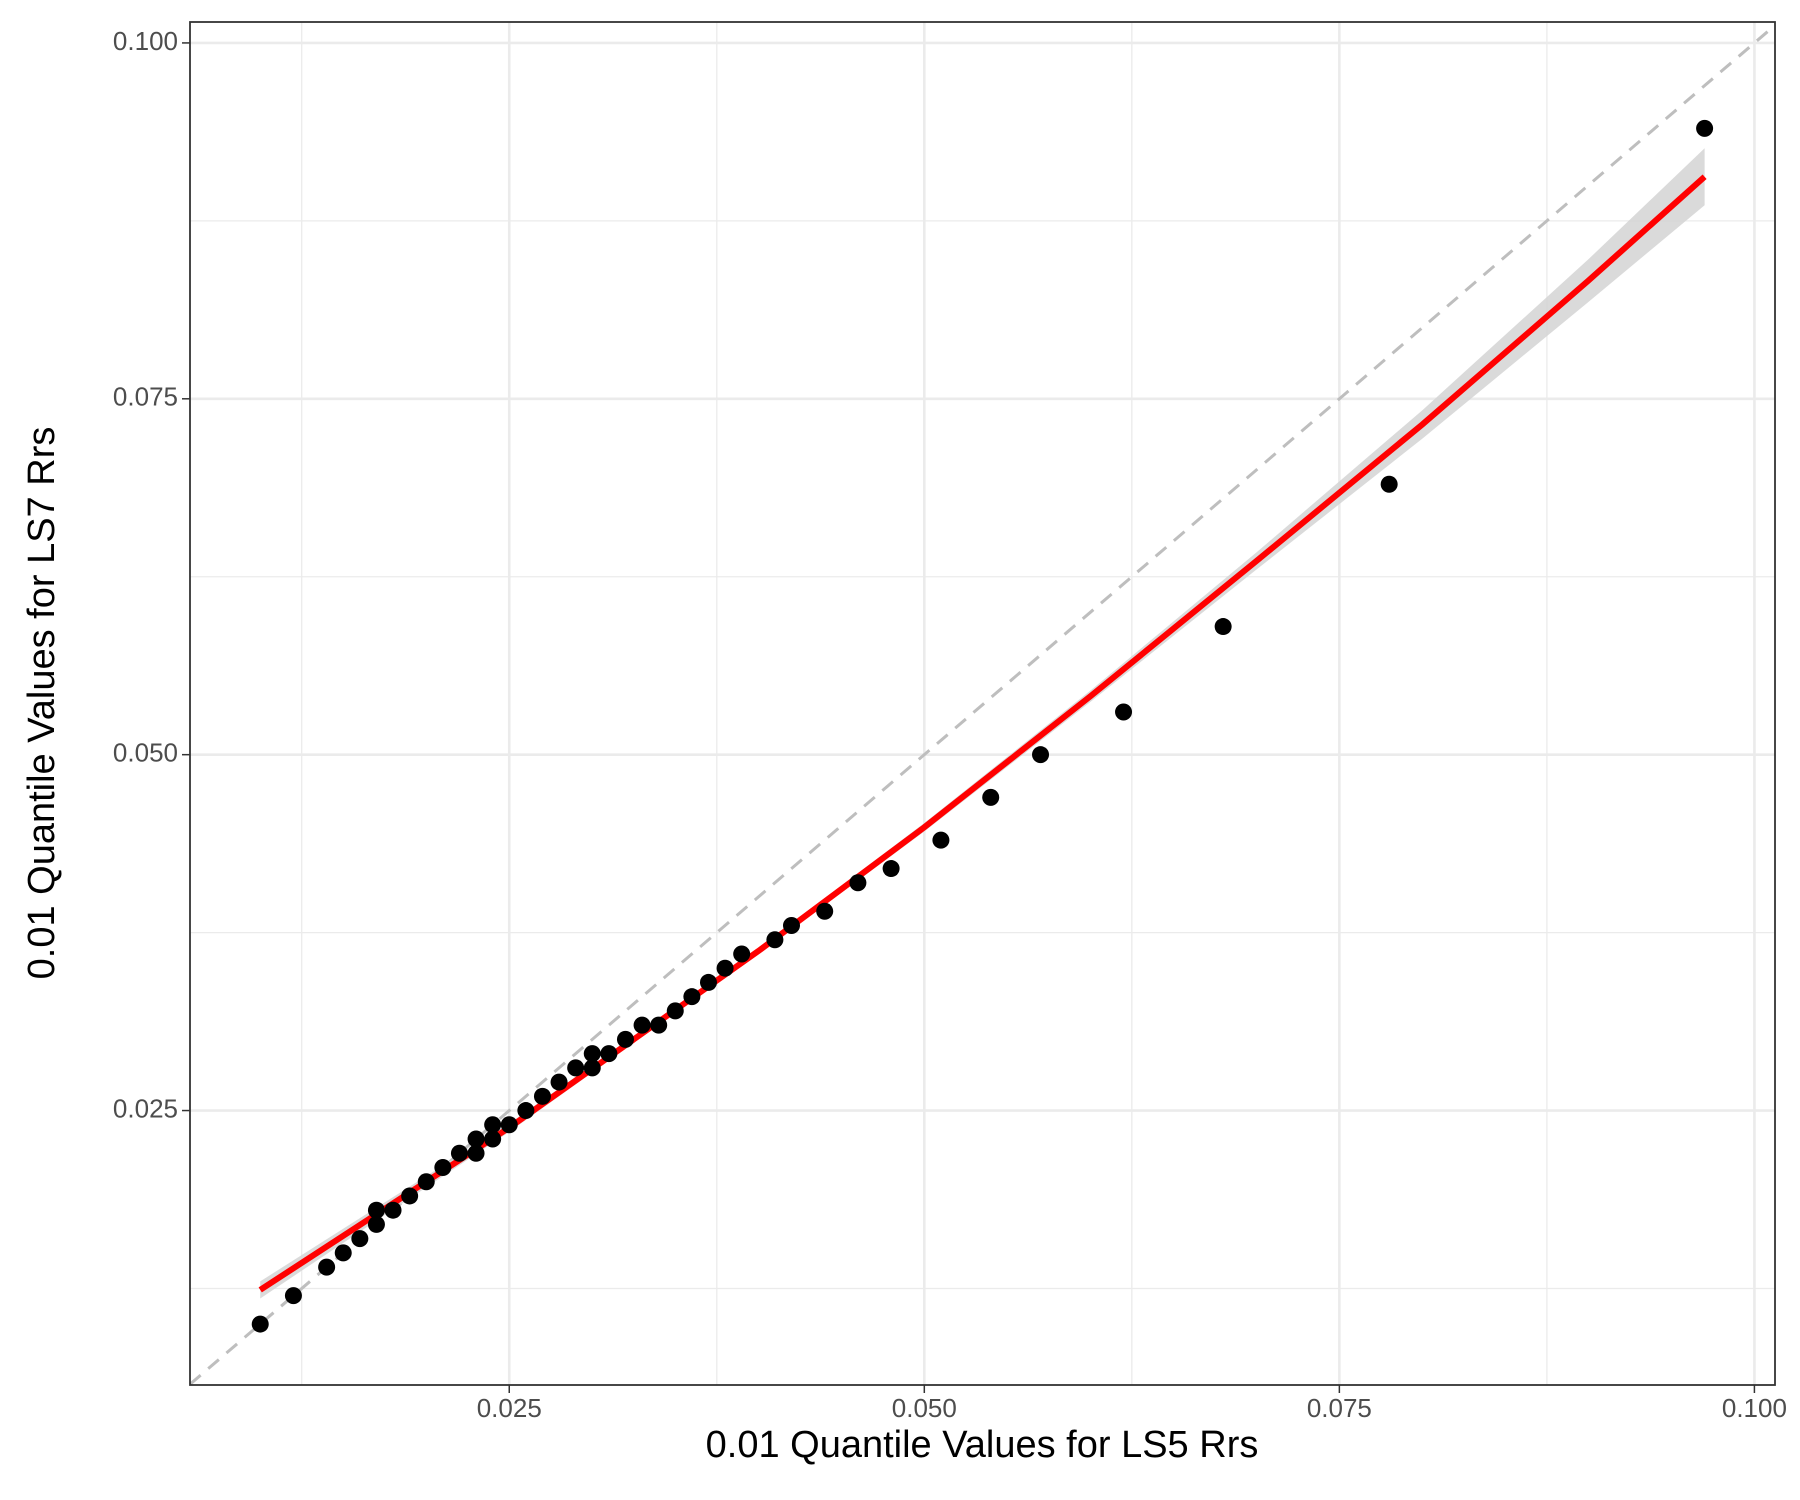 This screenshot has height=1500, width=1800. Describe the element at coordinates (982, 1445) in the screenshot. I see `x-axis-title: 0.01 Quantile Values for LS5 Rrs` at that location.